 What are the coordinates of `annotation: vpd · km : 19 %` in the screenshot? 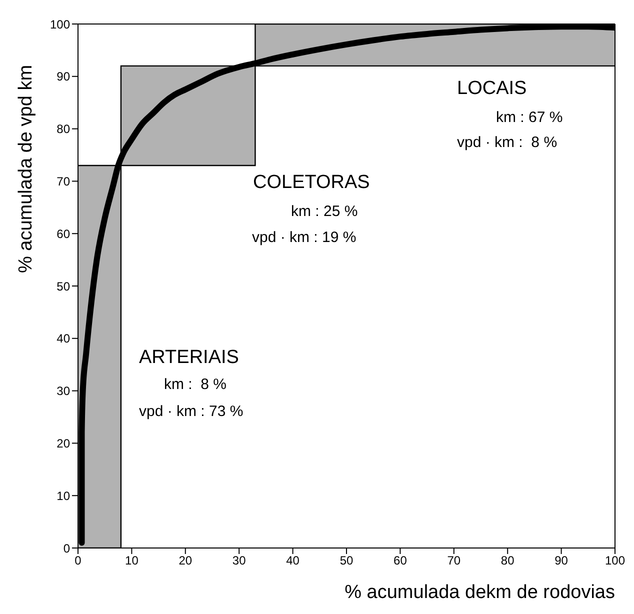 It's located at (304, 237).